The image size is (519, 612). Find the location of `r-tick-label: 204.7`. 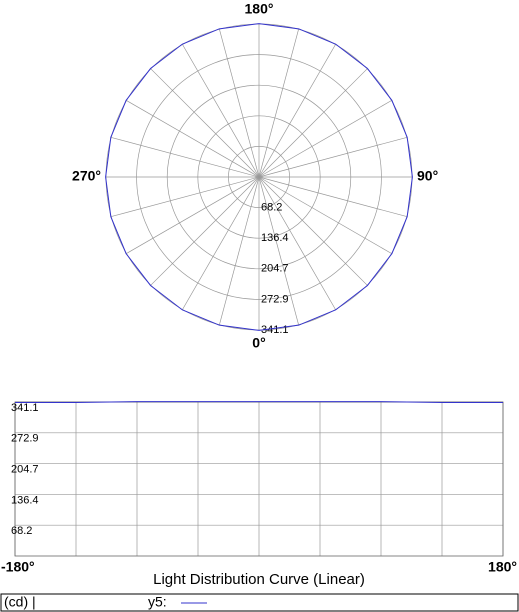

r-tick-label: 204.7 is located at coordinates (275, 269).